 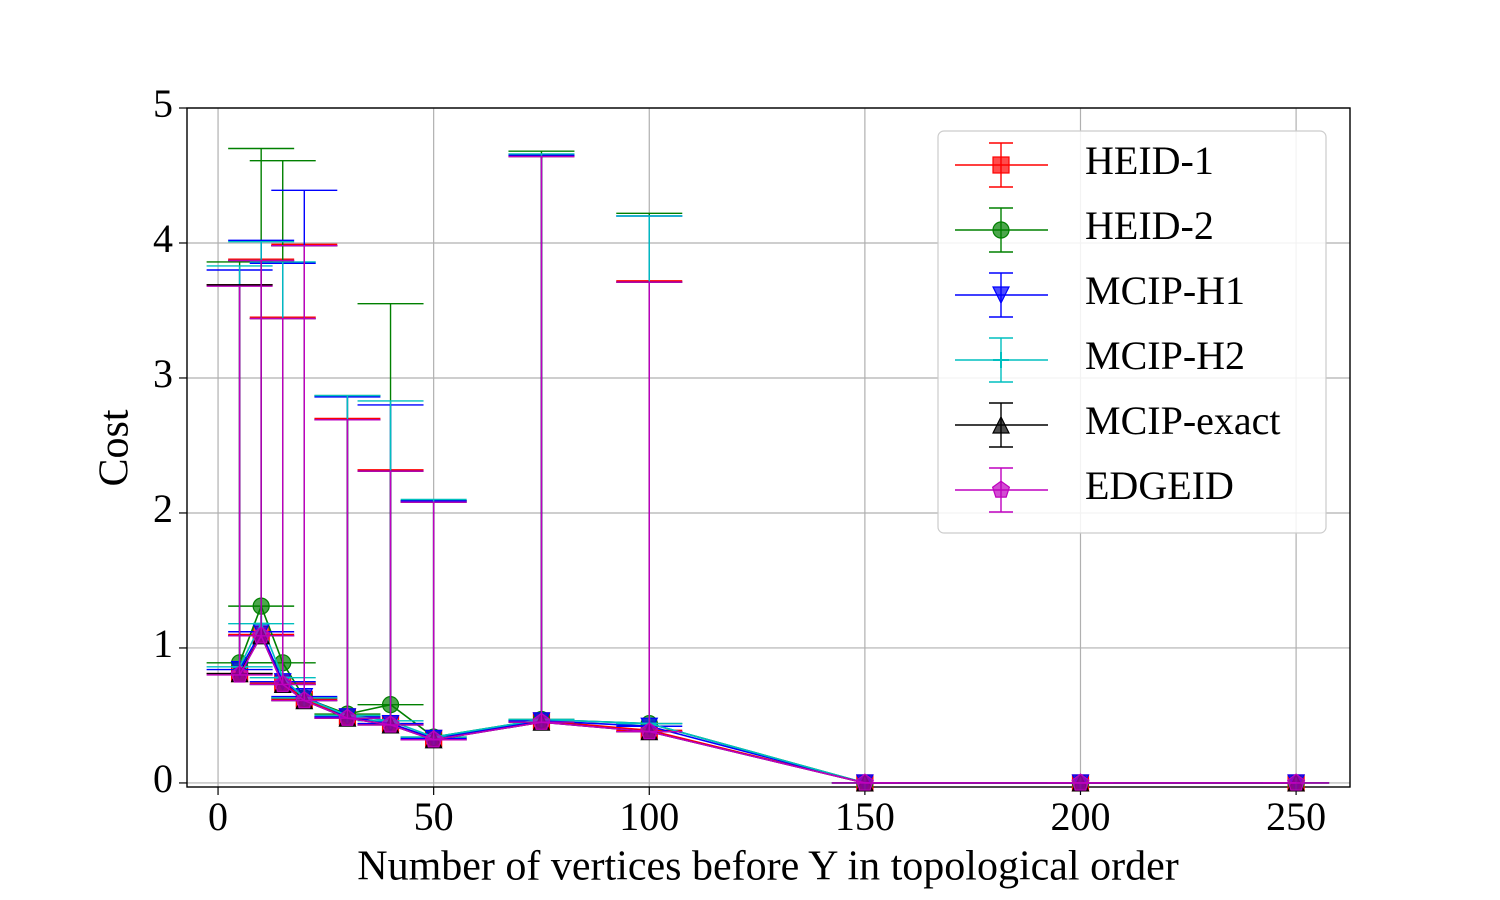 I want to click on x-tick-label: 200, so click(x=1080, y=816).